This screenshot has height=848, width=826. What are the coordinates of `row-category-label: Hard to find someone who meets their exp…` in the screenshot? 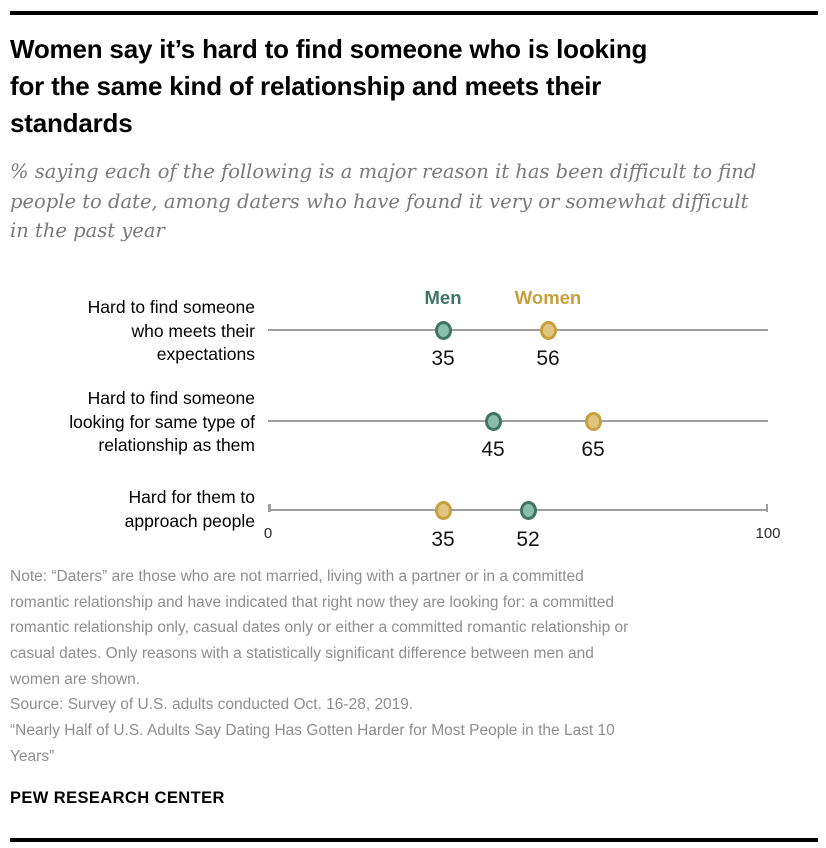 It's located at (171, 330).